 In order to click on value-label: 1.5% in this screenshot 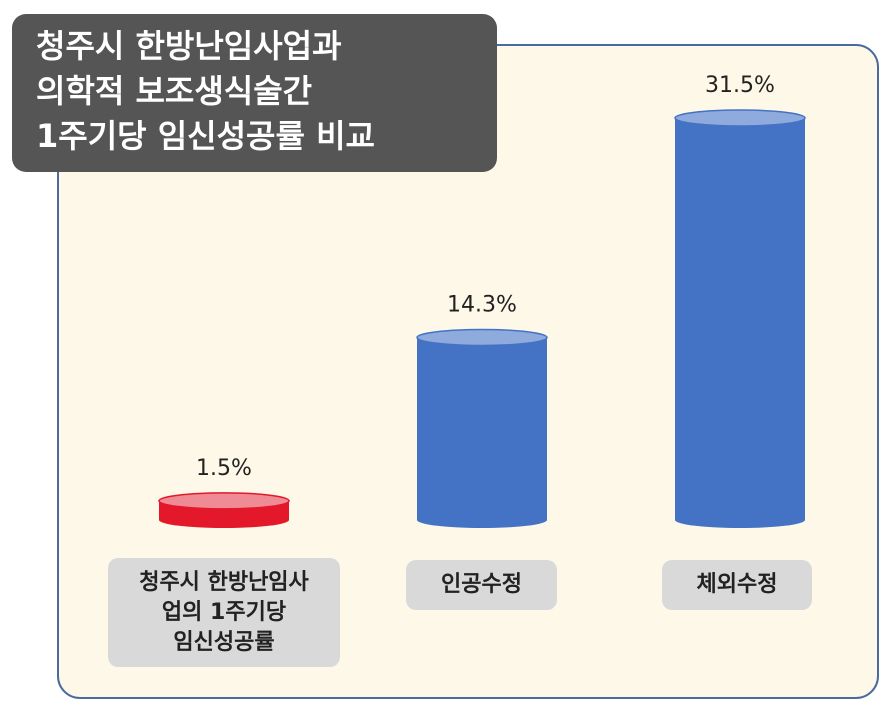, I will do `click(224, 468)`.